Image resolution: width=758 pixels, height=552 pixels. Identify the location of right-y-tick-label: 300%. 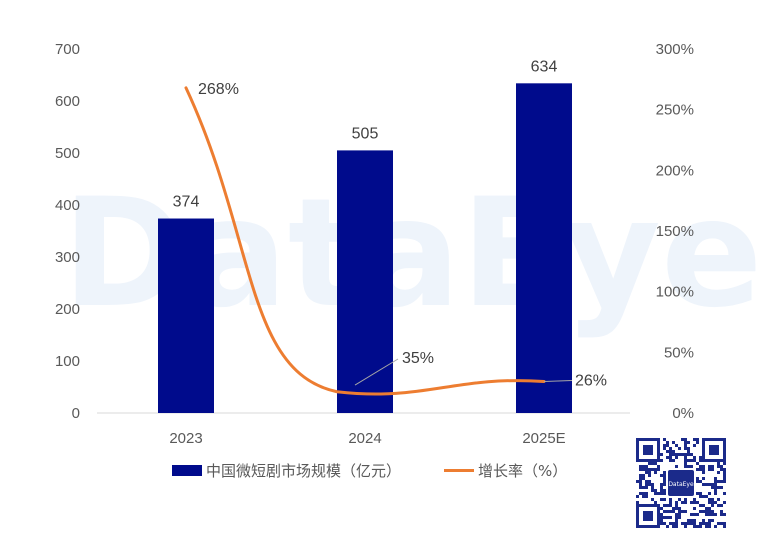
(675, 49).